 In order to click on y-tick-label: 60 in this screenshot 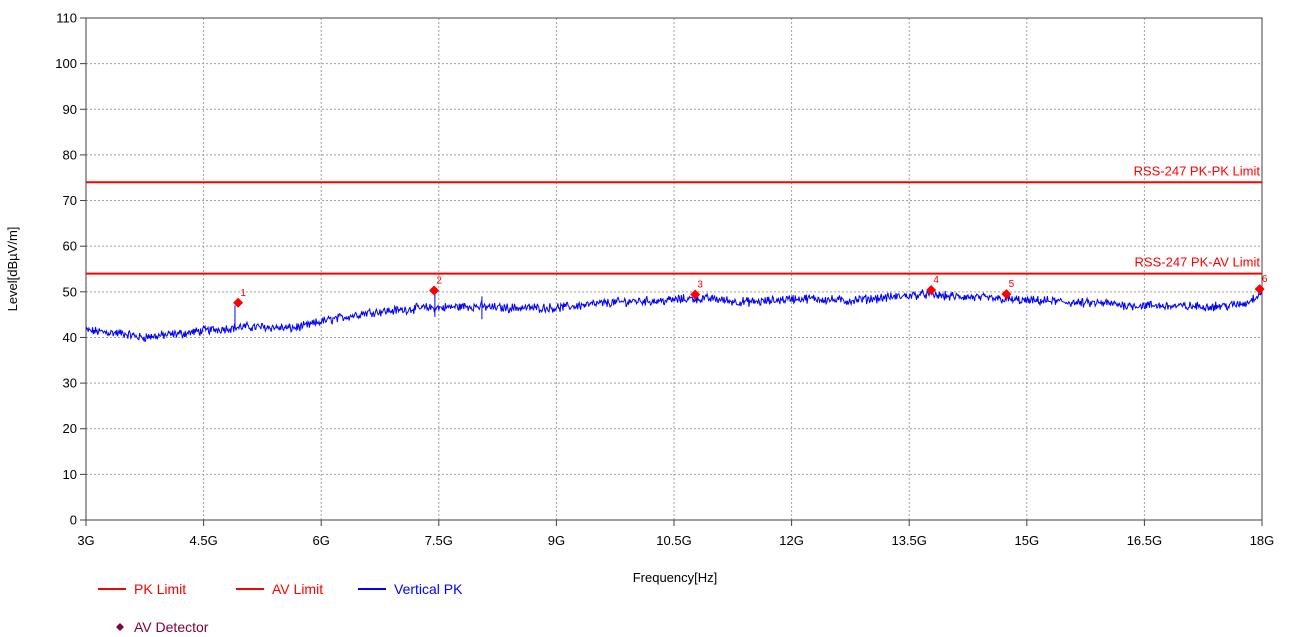, I will do `click(70, 246)`.